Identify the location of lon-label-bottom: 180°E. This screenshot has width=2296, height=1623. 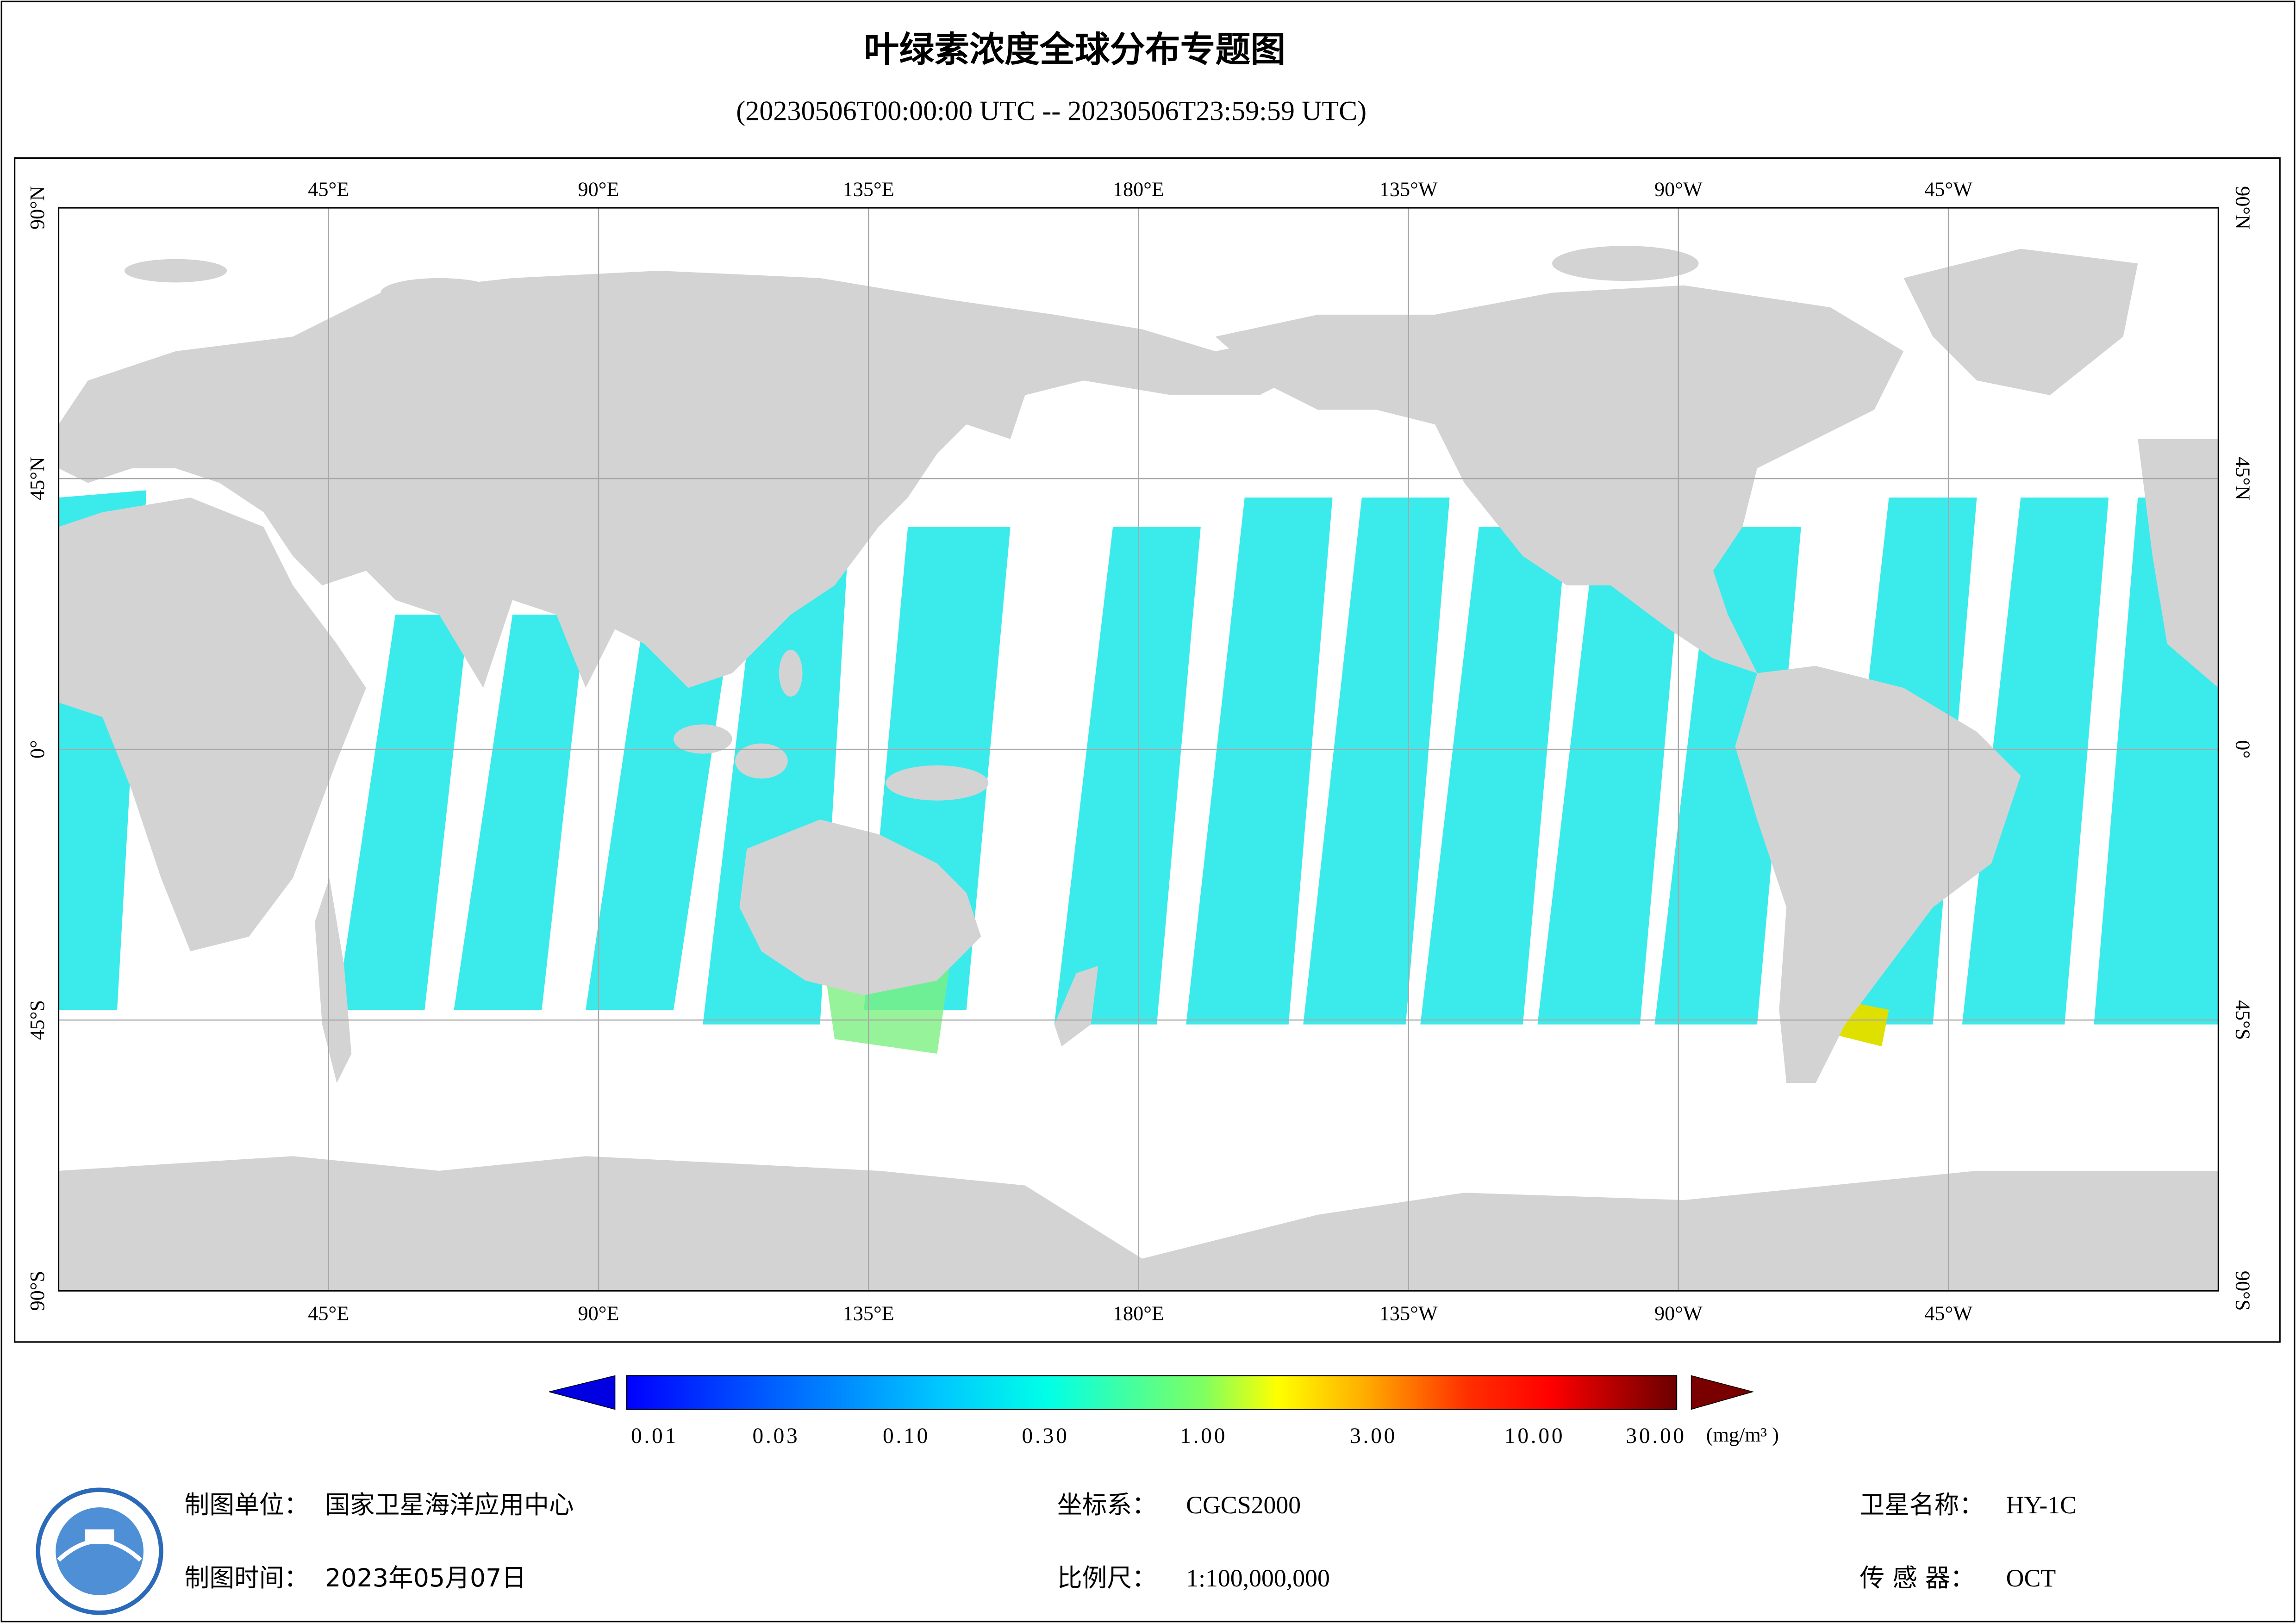
(1138, 1313).